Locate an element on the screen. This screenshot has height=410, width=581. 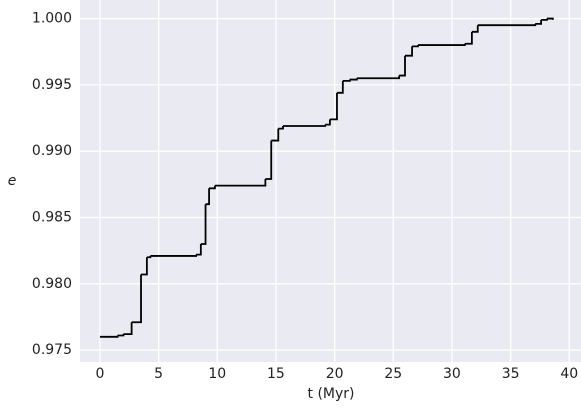
x-tick-label: 30 is located at coordinates (452, 374).